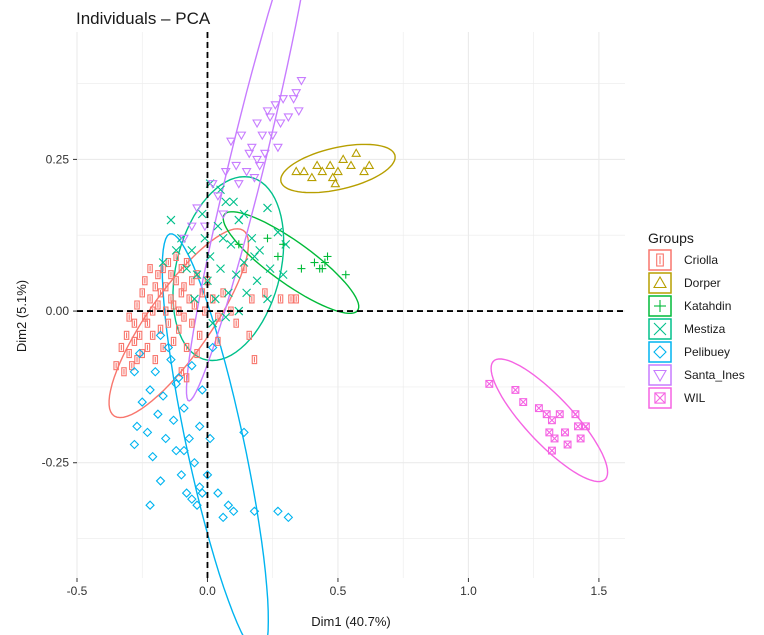  What do you see at coordinates (243, 160) in the screenshot?
I see `series-santa-ines` at bounding box center [243, 160].